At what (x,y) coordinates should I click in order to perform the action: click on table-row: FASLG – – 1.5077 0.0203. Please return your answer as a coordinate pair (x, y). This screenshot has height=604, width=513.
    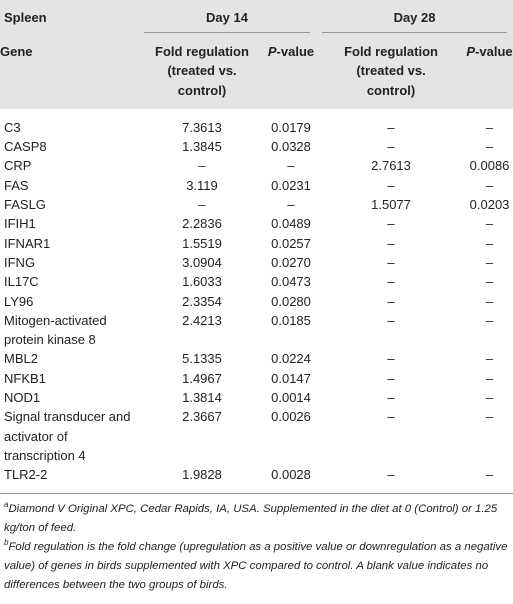
    Looking at the image, I should click on (256, 204).